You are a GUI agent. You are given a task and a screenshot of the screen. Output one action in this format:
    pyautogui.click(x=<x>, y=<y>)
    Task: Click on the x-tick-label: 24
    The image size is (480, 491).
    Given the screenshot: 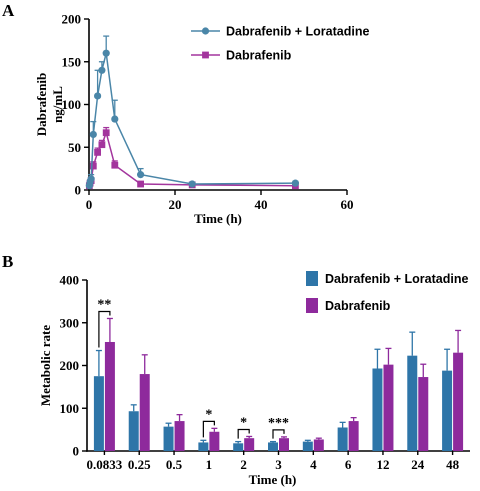 What is the action you would take?
    pyautogui.click(x=418, y=464)
    